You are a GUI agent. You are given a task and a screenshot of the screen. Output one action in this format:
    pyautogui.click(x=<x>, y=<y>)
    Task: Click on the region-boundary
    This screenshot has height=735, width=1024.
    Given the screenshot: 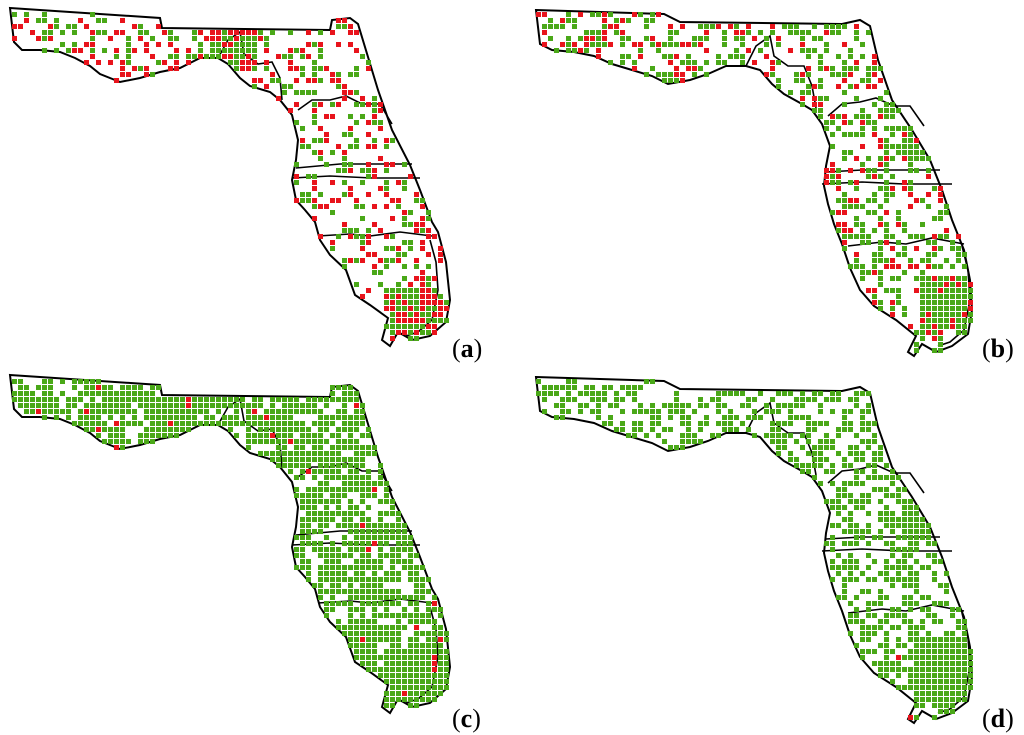 What is the action you would take?
    pyautogui.click(x=886, y=550)
    